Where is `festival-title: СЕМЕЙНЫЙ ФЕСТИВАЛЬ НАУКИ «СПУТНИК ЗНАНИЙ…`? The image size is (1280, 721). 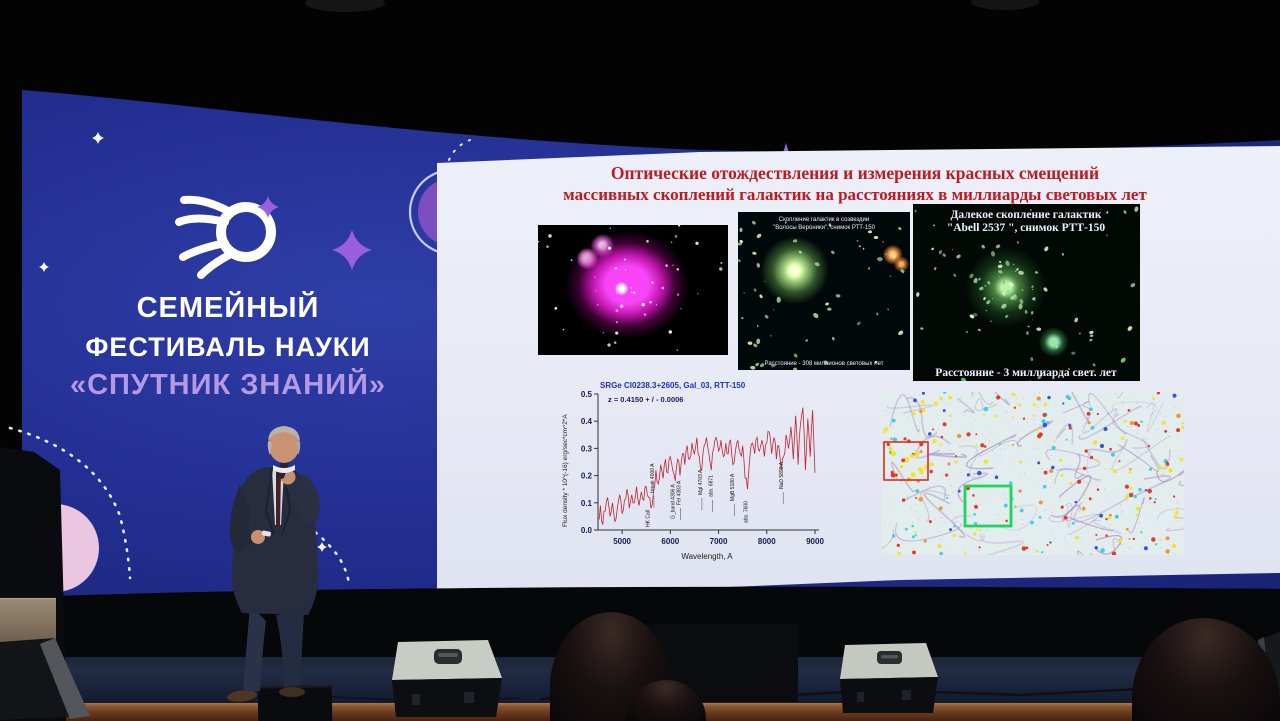
festival-title: СЕМЕЙНЫЙ ФЕСТИВАЛЬ НАУКИ «СПУТНИК ЗНАНИЙ… is located at coordinates (228, 347).